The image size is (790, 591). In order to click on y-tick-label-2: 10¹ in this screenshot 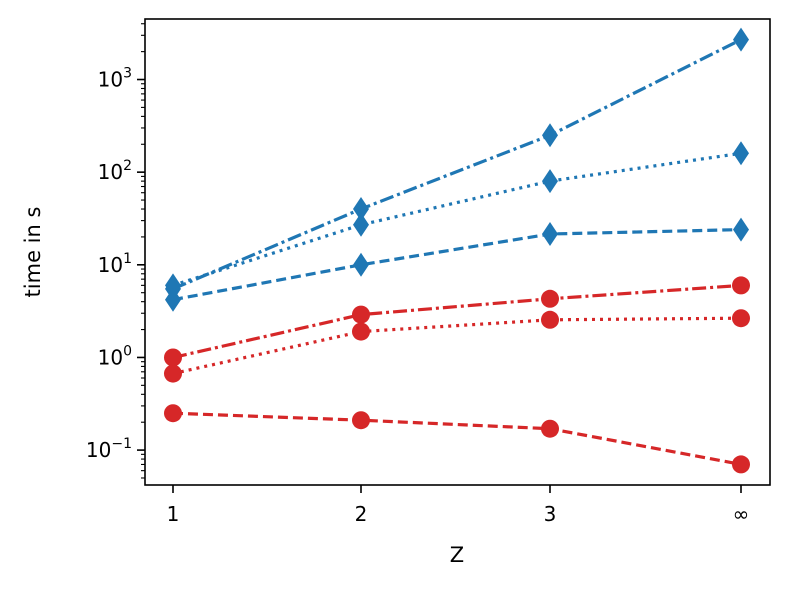, I will do `click(115, 264)`.